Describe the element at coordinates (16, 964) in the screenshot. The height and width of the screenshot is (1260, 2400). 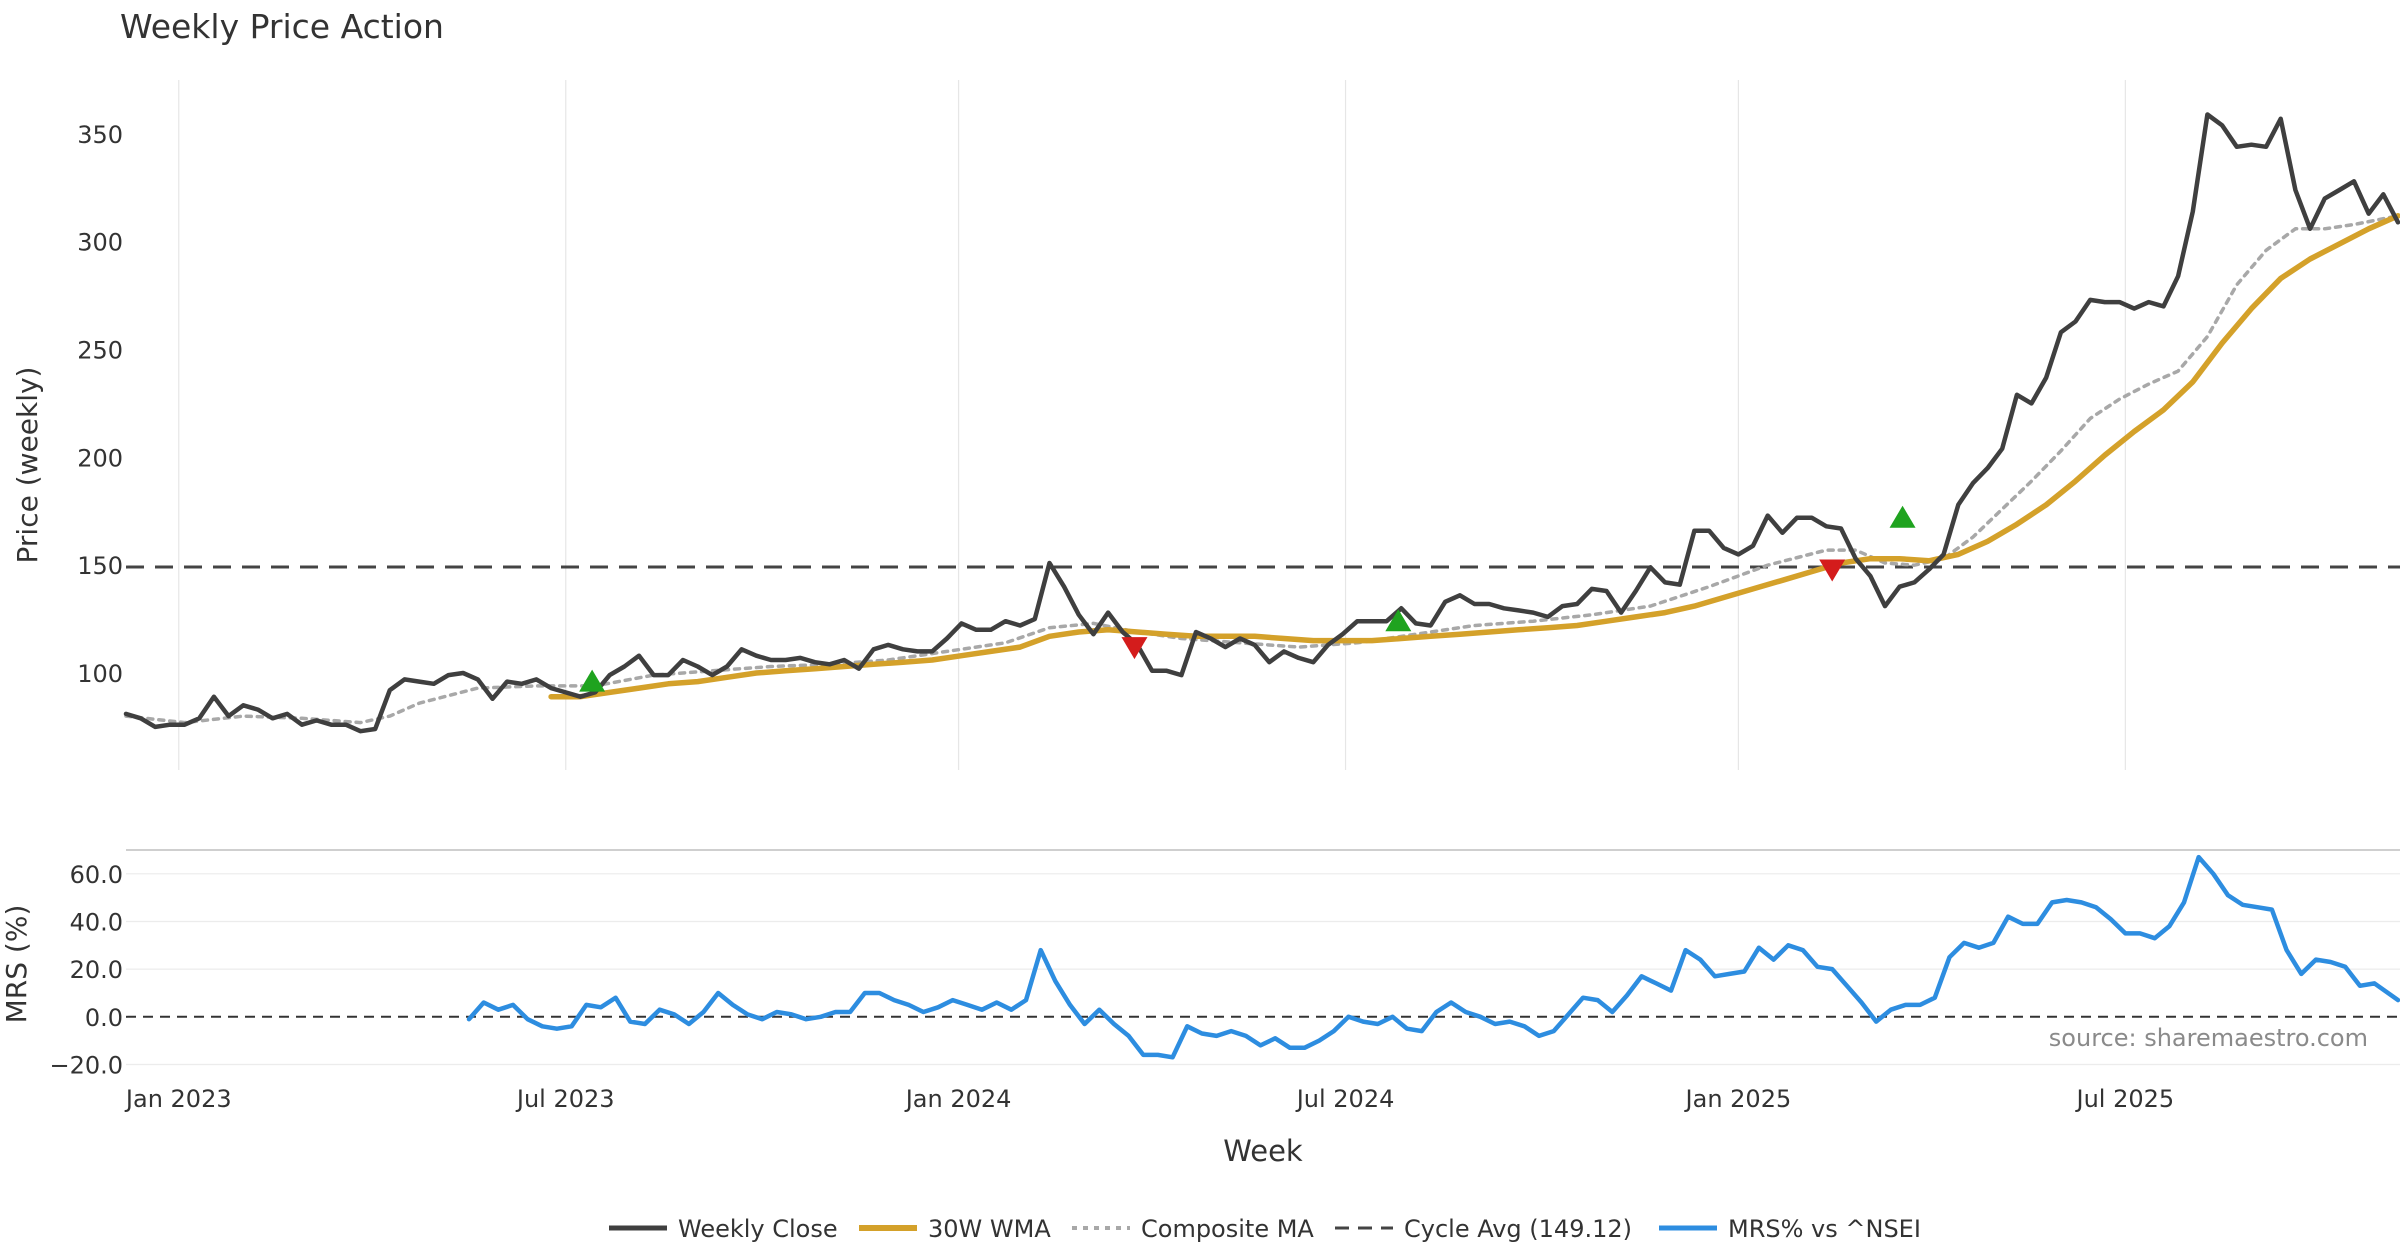
I see `mrs-y-axis-label: MRS (%)` at that location.